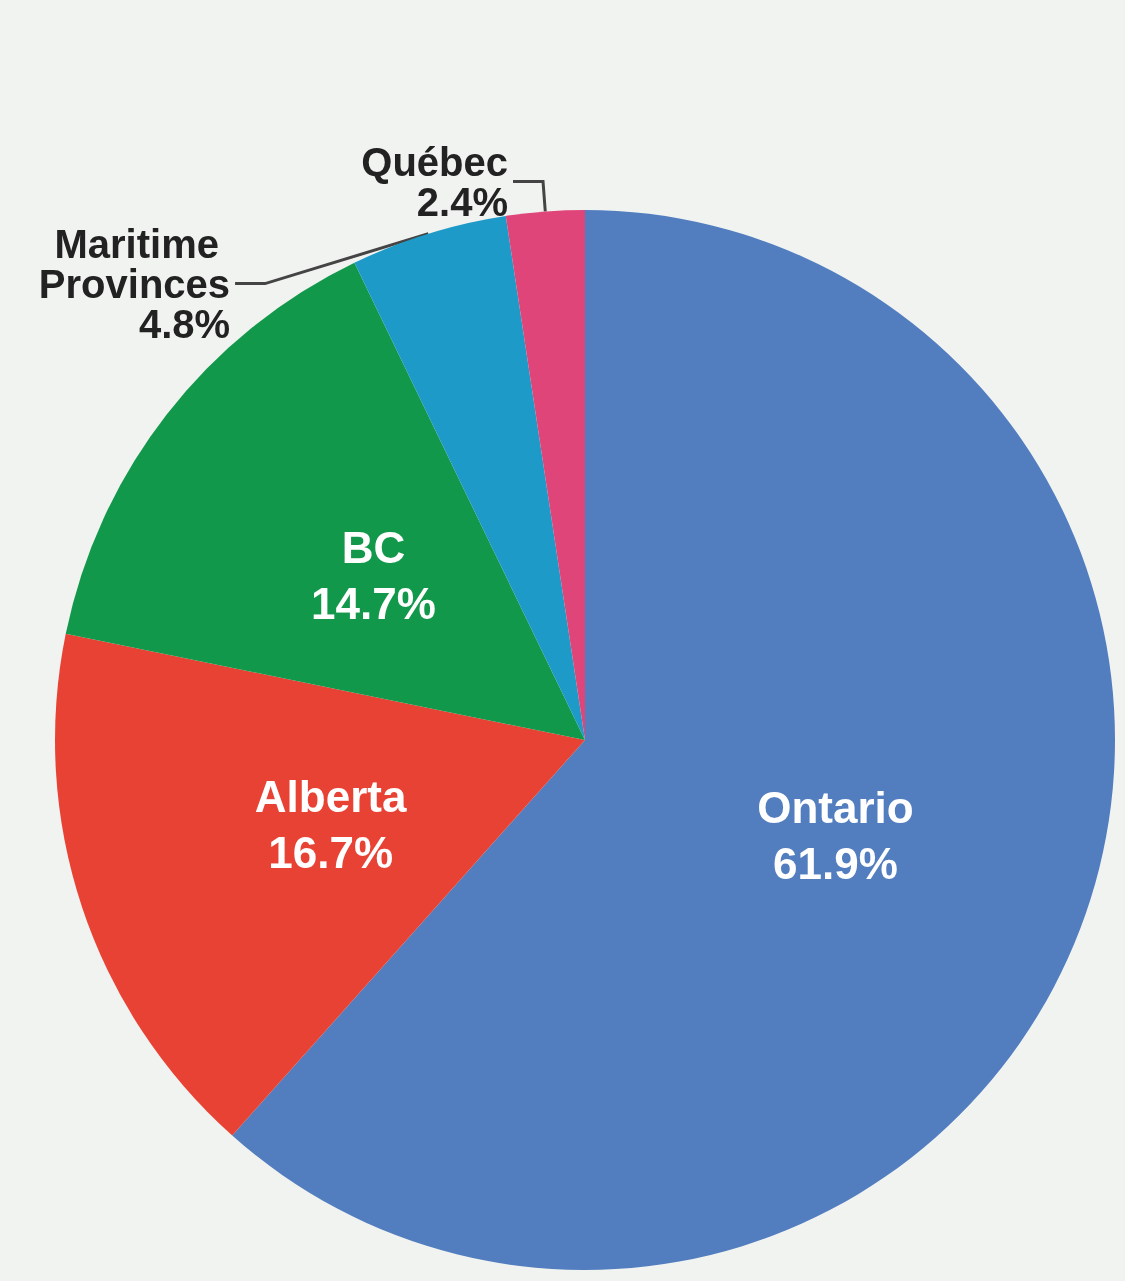 The width and height of the screenshot is (1125, 1281). I want to click on data-label: 14.7%, so click(373, 603).